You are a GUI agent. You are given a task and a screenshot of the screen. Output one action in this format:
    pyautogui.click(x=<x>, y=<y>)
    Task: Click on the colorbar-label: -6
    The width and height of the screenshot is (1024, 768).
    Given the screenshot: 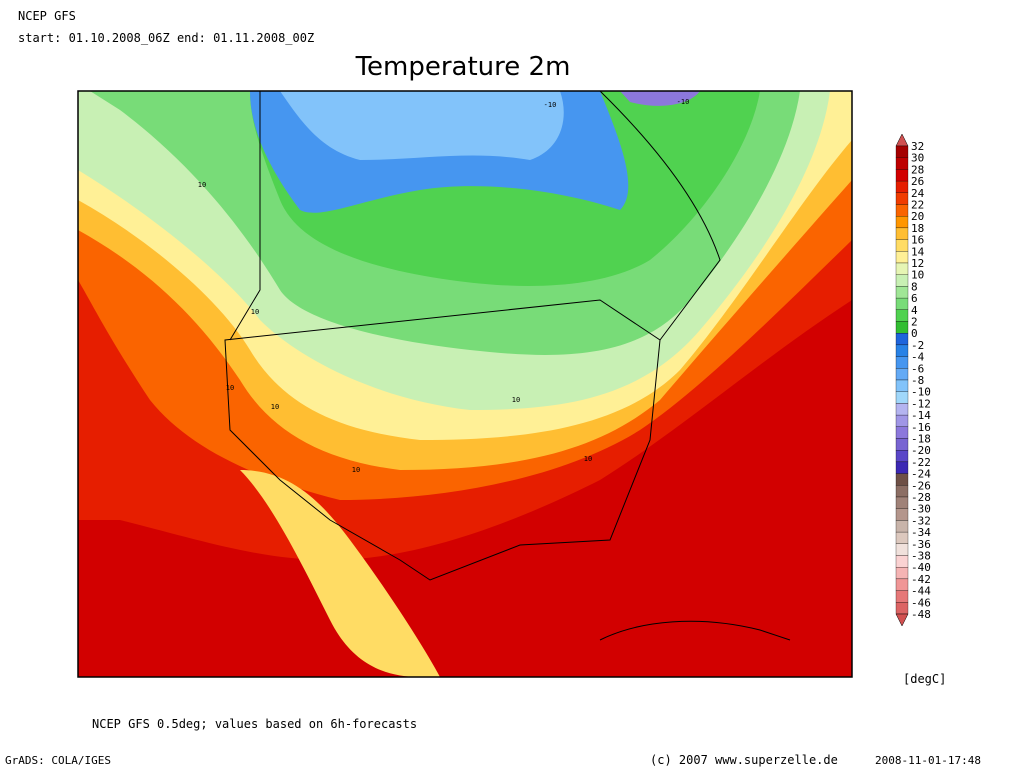 What is the action you would take?
    pyautogui.click(x=917, y=368)
    